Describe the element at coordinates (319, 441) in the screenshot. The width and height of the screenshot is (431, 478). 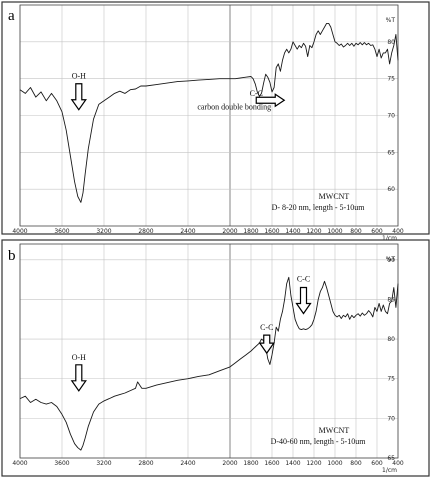
I see `sample-label: D-40-60 nm, length - 5-10um` at that location.